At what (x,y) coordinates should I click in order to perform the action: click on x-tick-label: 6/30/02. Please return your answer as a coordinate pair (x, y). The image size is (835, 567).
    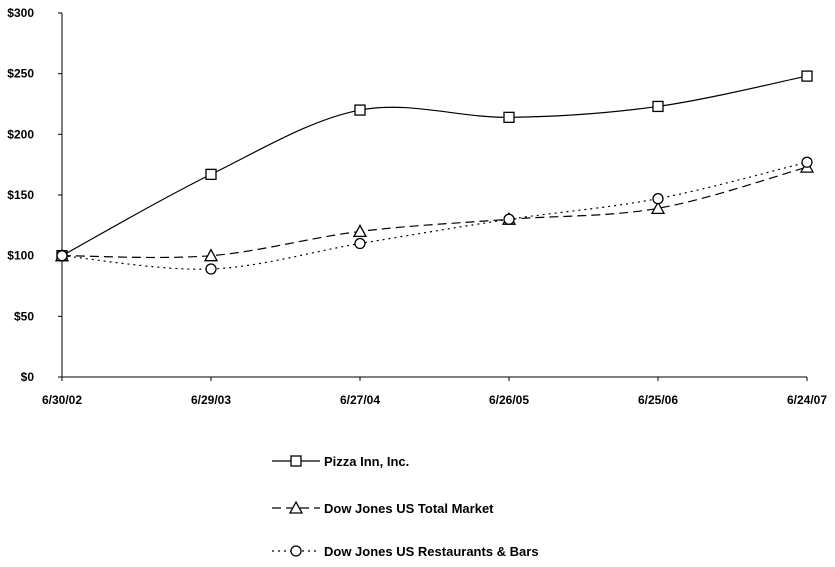
    Looking at the image, I should click on (62, 400).